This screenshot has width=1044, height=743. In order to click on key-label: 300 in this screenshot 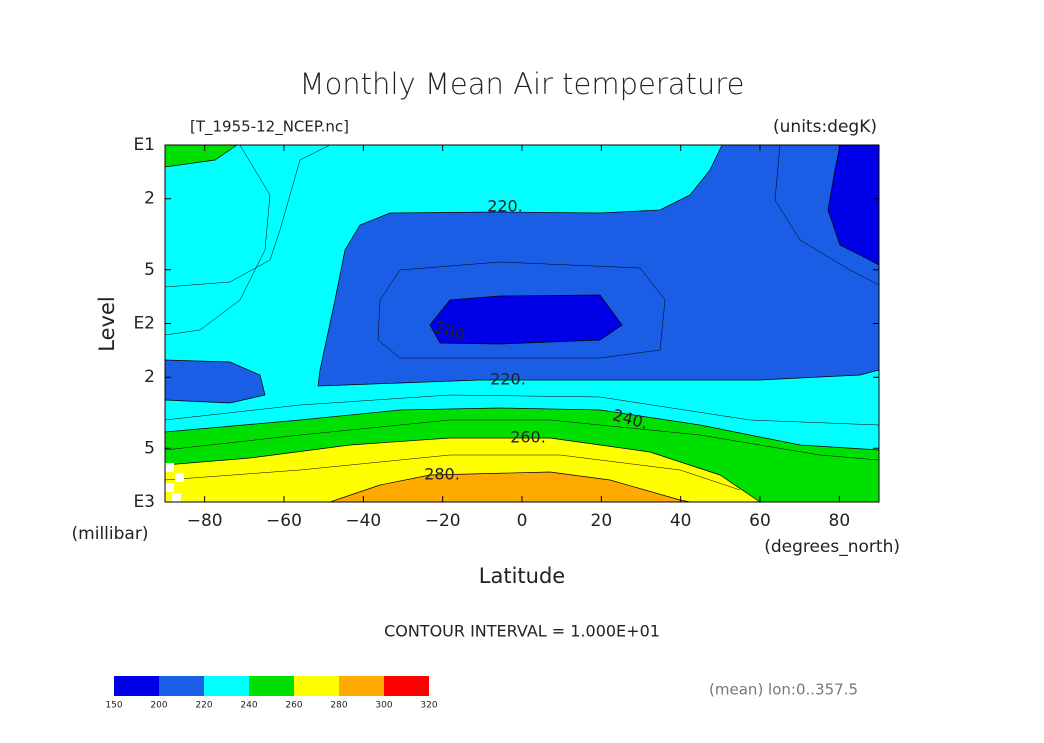, I will do `click(383, 706)`.